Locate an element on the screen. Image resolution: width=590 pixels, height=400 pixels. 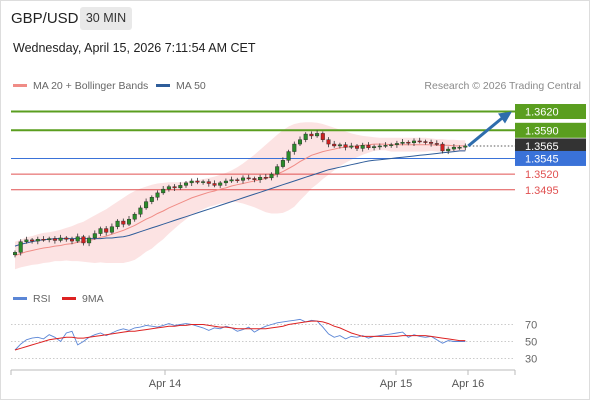
legend-ma50-label: MA 50 is located at coordinates (191, 86).